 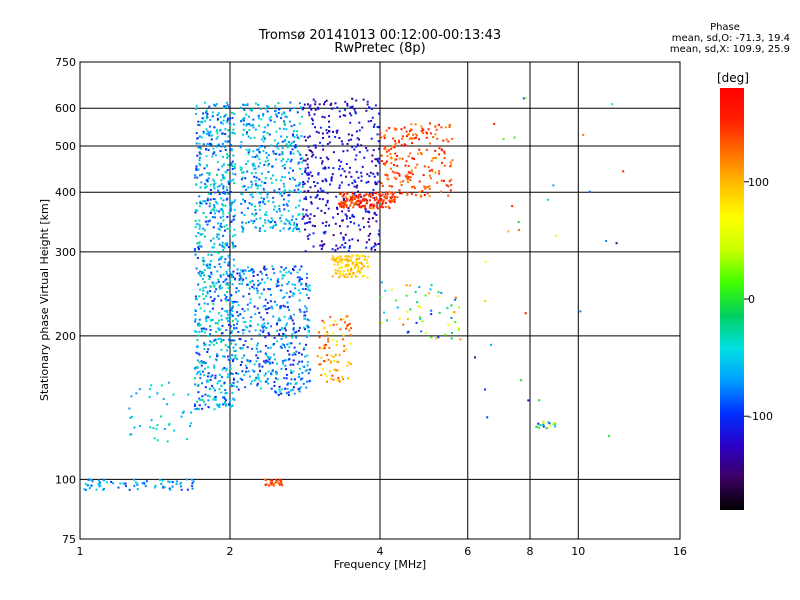 What do you see at coordinates (65, 192) in the screenshot?
I see `y-tick-label: 400` at bounding box center [65, 192].